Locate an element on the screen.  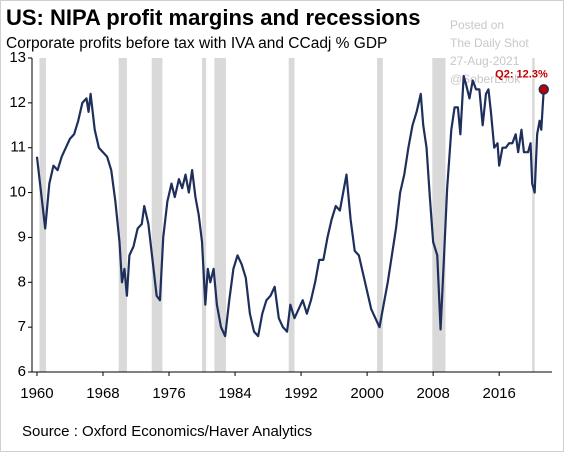
y-tick-label: 8 is located at coordinates (22, 281).